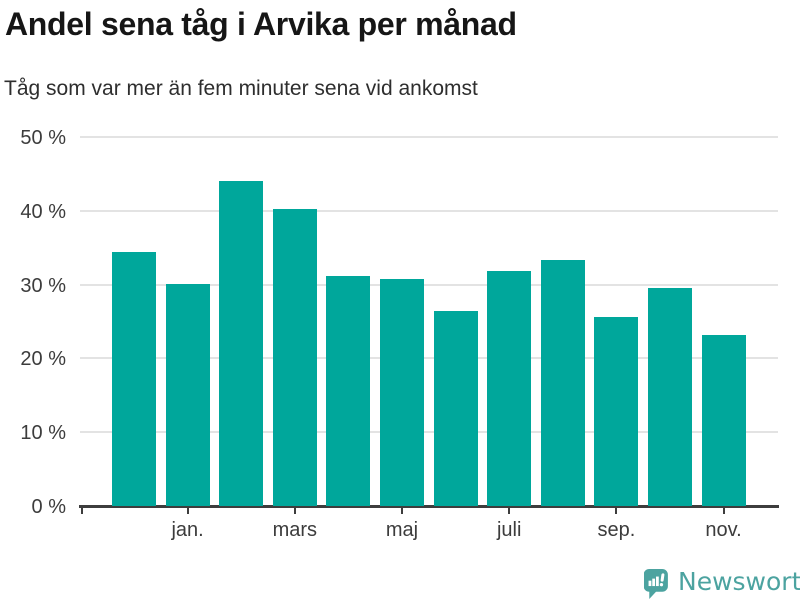 The height and width of the screenshot is (600, 800). What do you see at coordinates (509, 388) in the screenshot?
I see `bar-juli` at bounding box center [509, 388].